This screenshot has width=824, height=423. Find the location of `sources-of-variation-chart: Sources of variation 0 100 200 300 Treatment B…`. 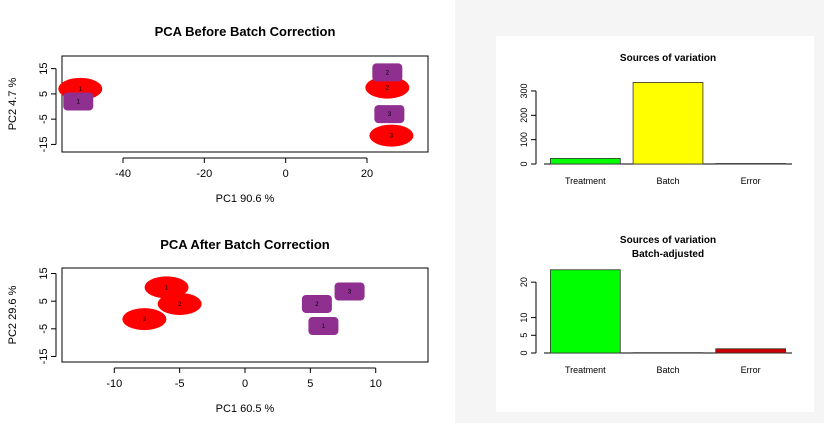

sources-of-variation-chart: Sources of variation 0 100 200 300 Treatment B… is located at coordinates (655, 119).